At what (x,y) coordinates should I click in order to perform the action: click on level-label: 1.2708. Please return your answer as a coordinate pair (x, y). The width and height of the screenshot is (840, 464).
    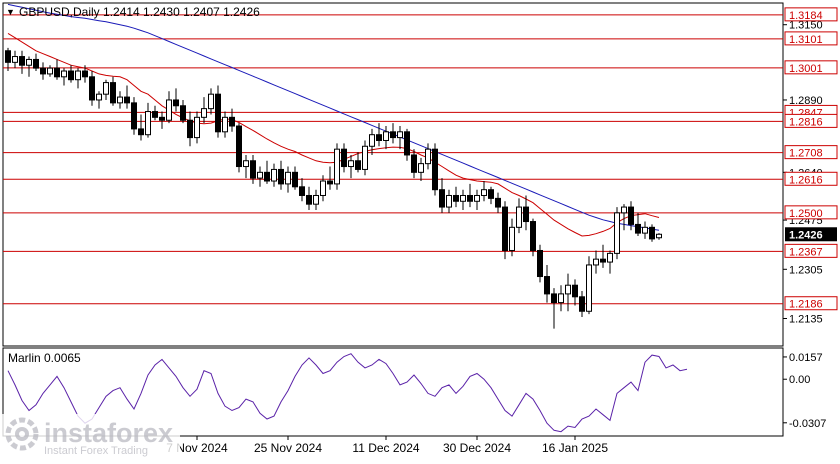
    Looking at the image, I should click on (806, 154).